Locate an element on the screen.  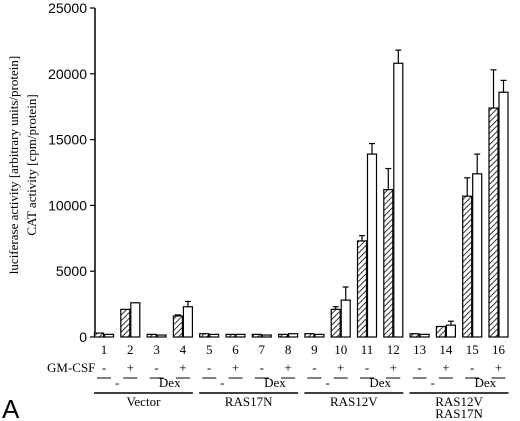
lane-number: 2 is located at coordinates (130, 349).